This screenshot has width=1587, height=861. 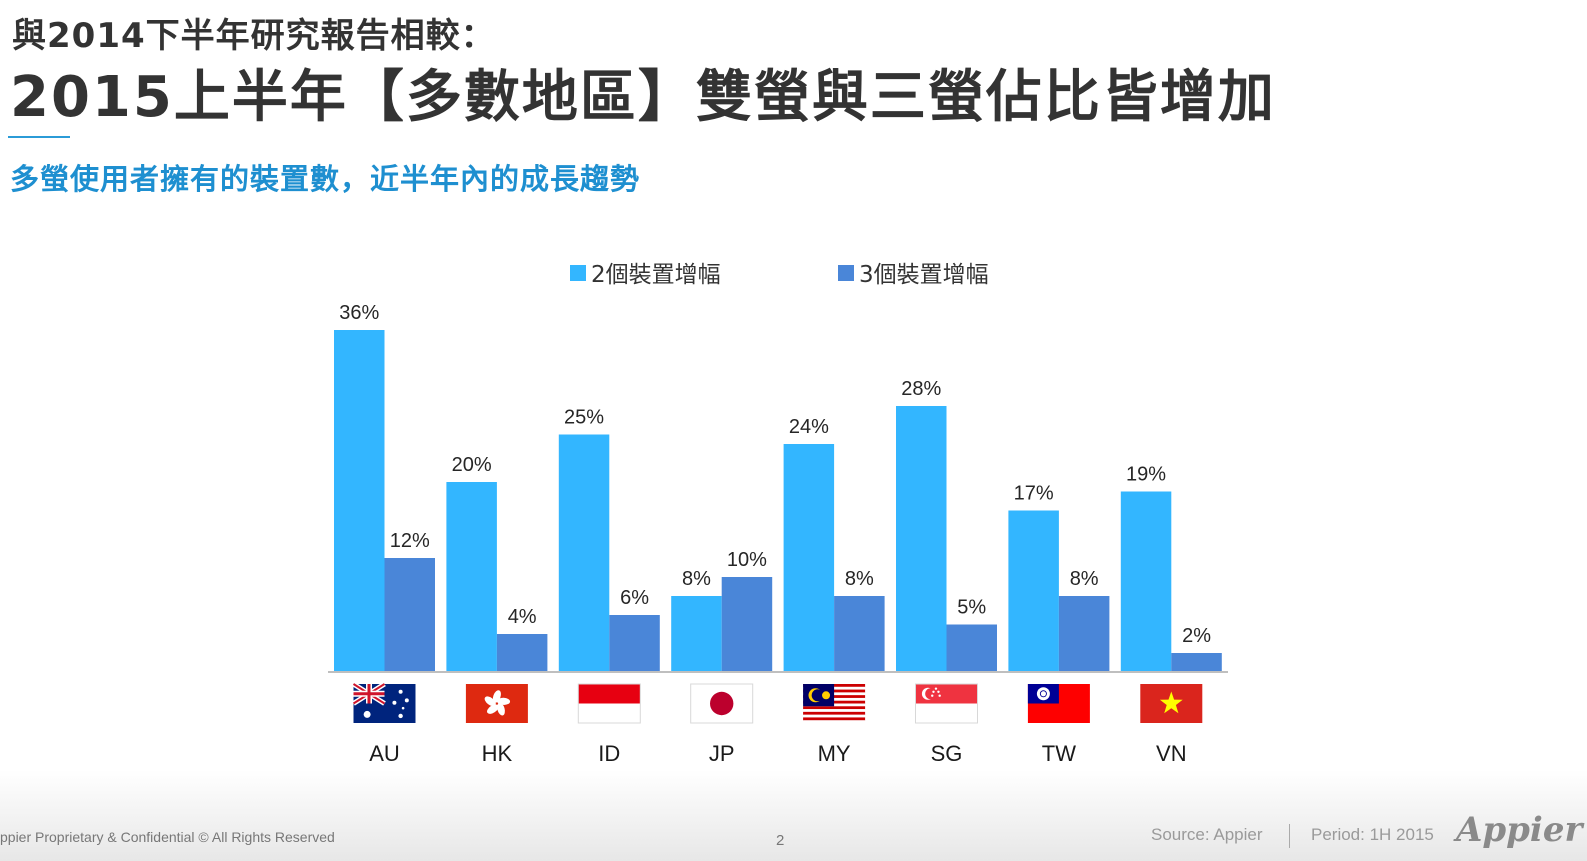 What do you see at coordinates (793, 815) in the screenshot?
I see `footer-band` at bounding box center [793, 815].